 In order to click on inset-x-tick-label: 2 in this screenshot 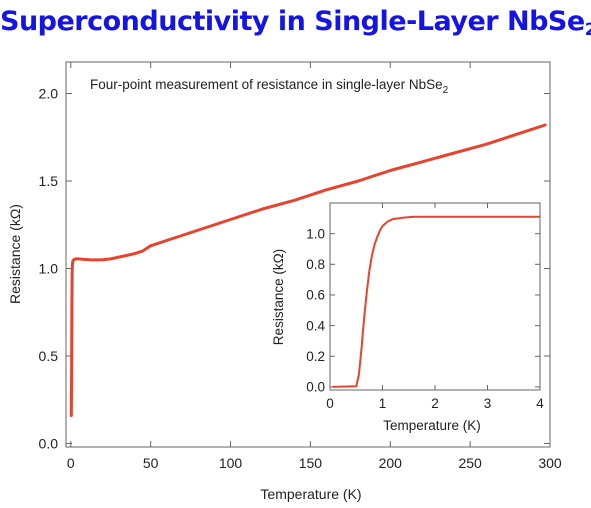, I will do `click(435, 403)`.